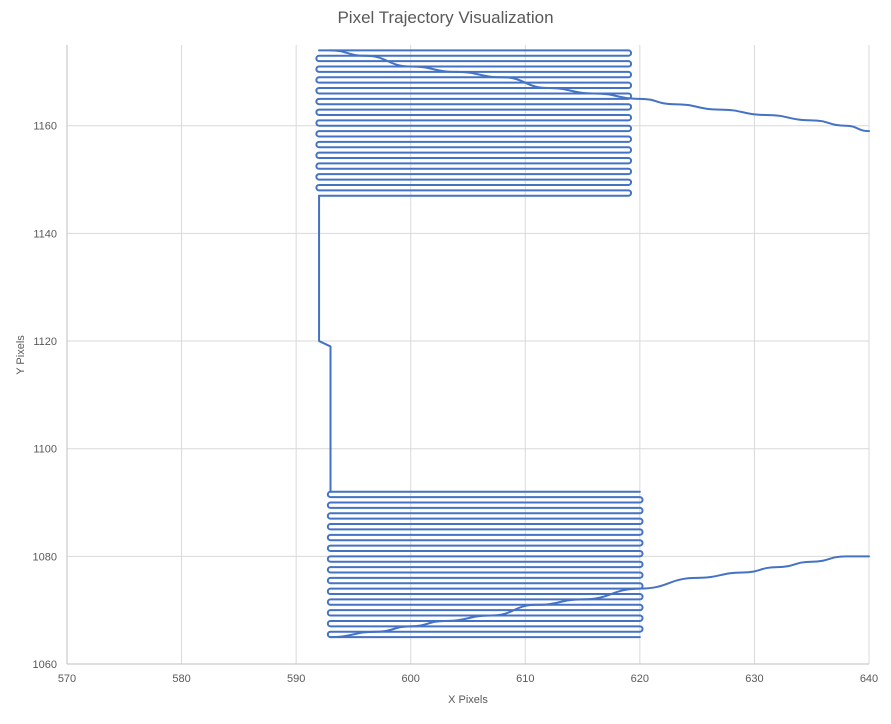 Image resolution: width=891 pixels, height=724 pixels. I want to click on x-tick-label-600: 600, so click(411, 679).